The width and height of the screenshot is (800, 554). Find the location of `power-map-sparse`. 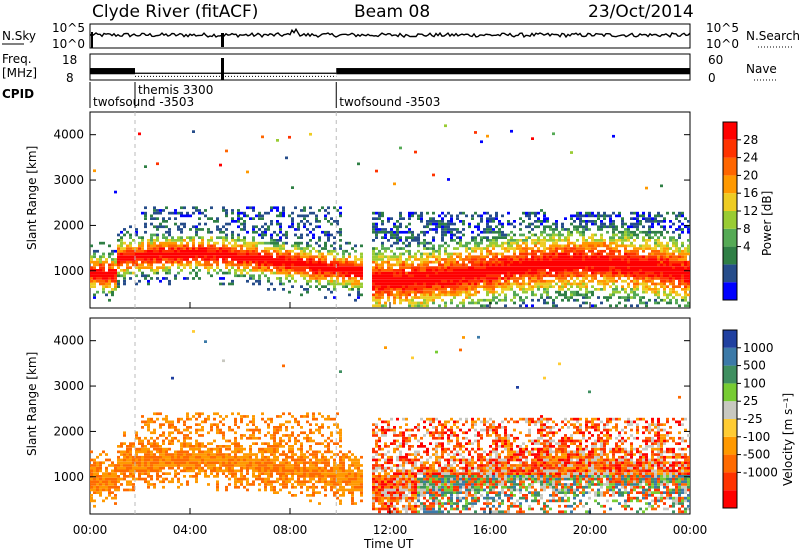

power-map-sparse is located at coordinates (475, 132).